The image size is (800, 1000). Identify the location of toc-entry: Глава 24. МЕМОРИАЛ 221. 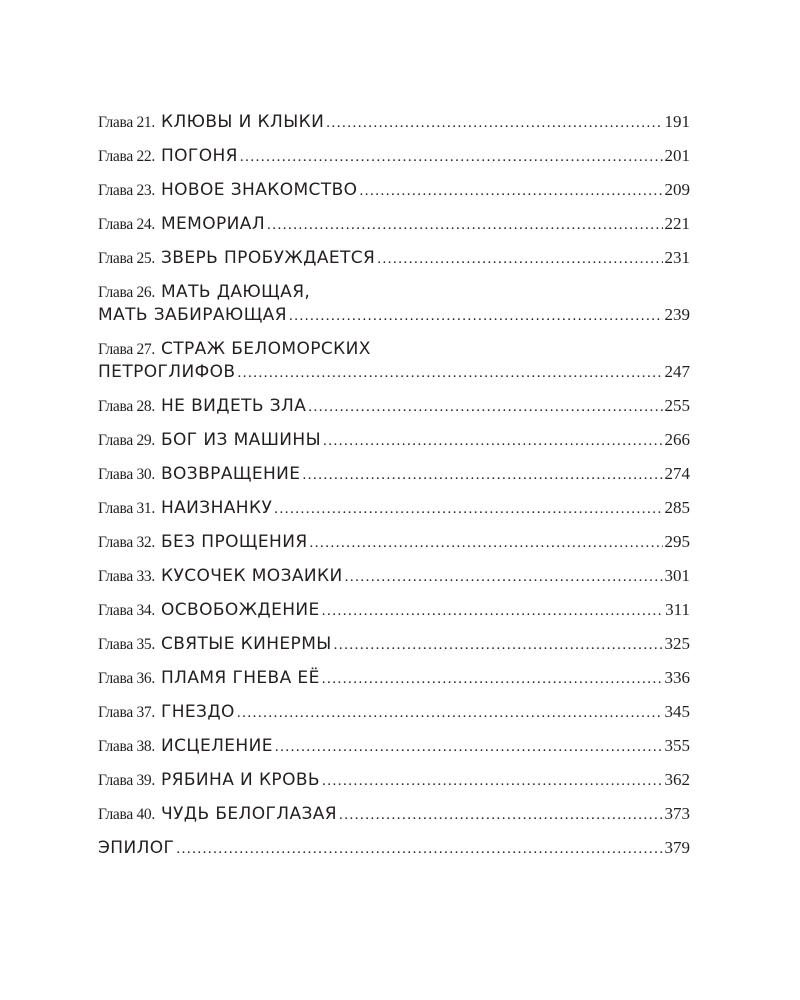
(394, 224).